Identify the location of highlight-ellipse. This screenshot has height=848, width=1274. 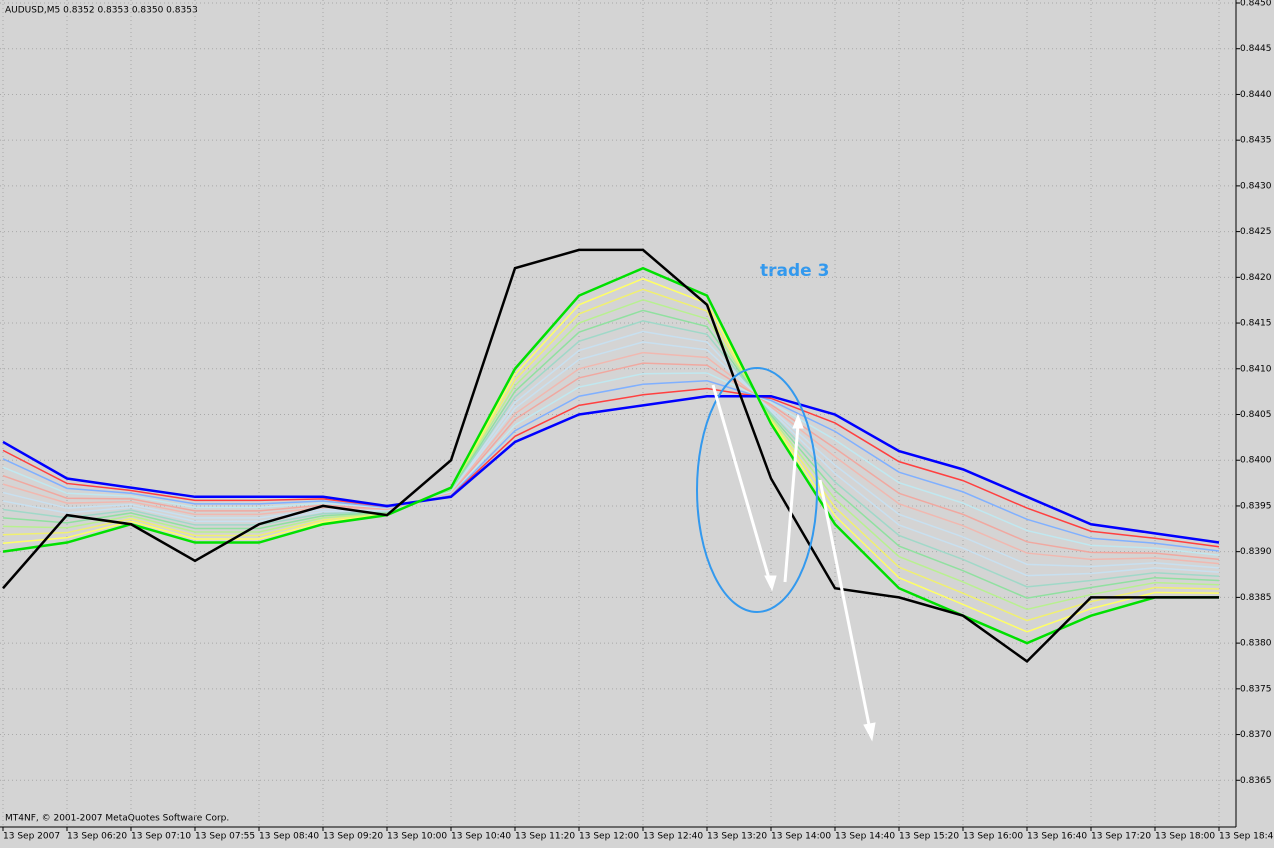
(757, 490).